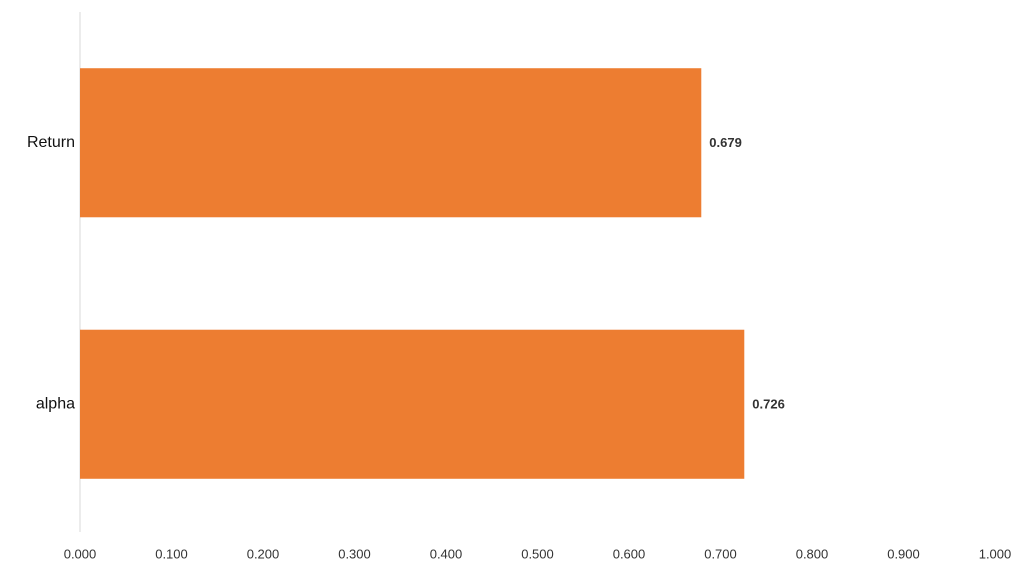  Describe the element at coordinates (171, 553) in the screenshot. I see `x-tick-label: 0.100` at that location.